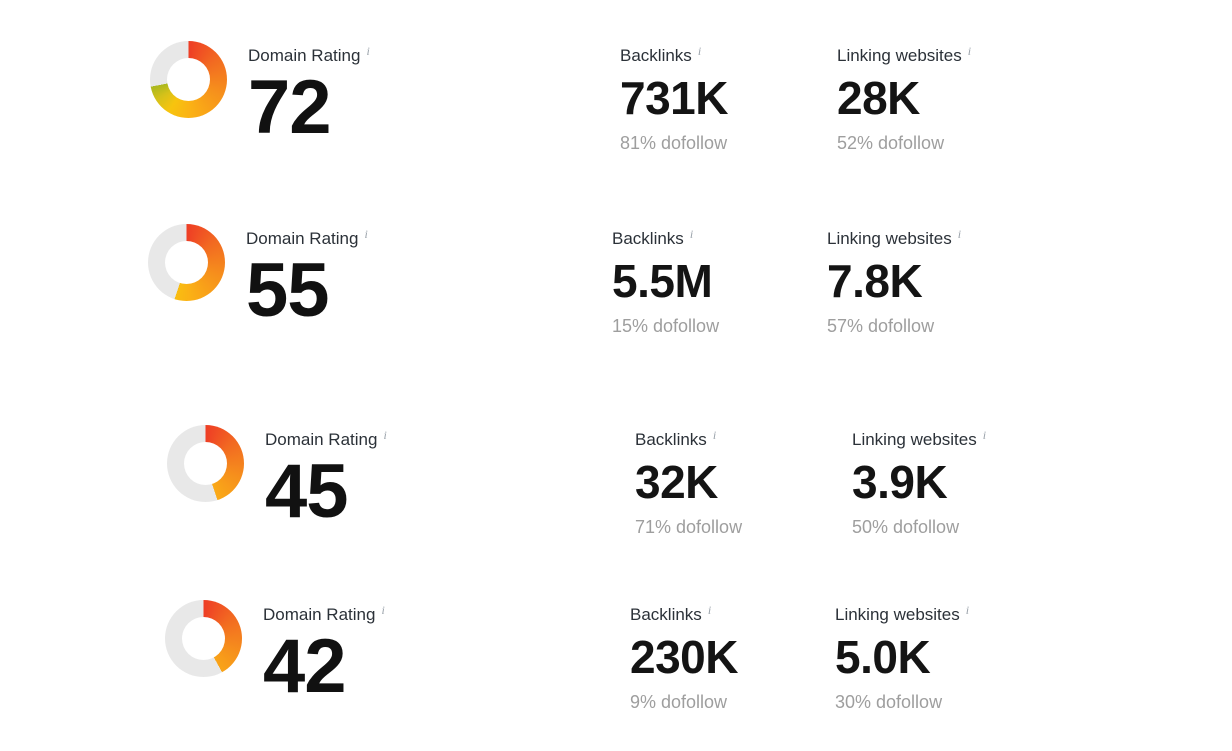  Describe the element at coordinates (376, 276) in the screenshot. I see `domain-rating-text: Domain Rating i 55` at that location.